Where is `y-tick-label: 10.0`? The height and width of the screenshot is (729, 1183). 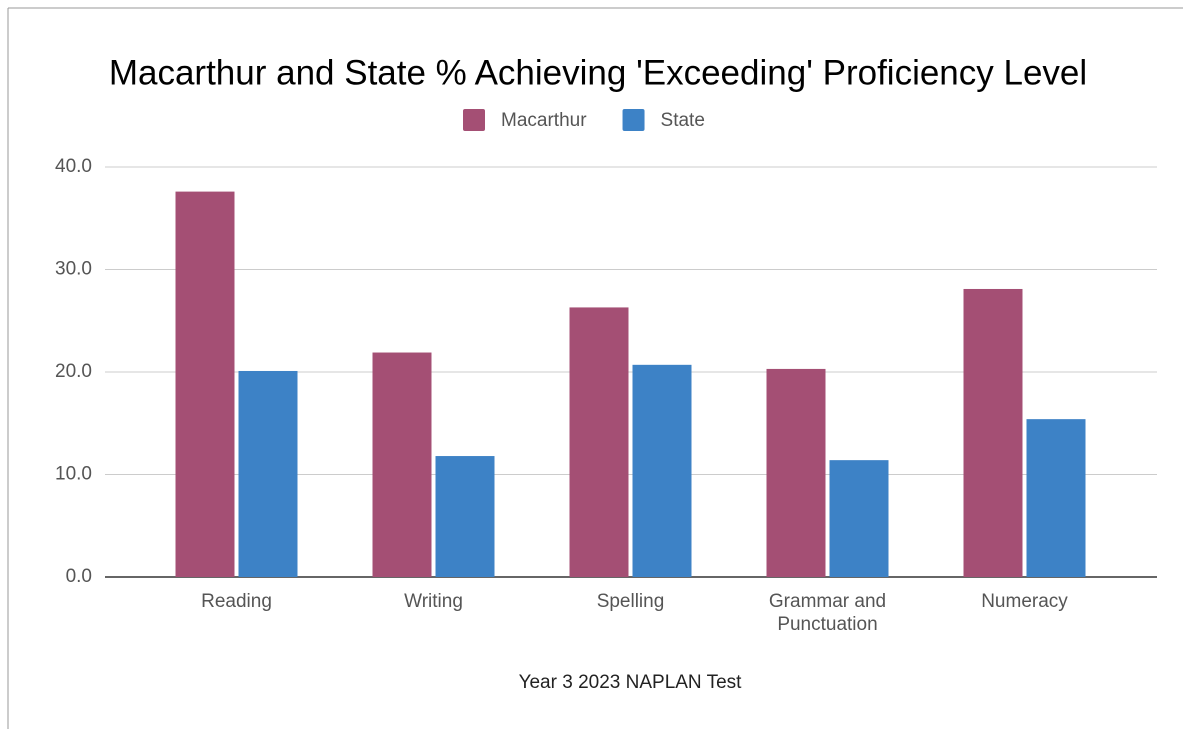 y-tick-label: 10.0 is located at coordinates (73, 474).